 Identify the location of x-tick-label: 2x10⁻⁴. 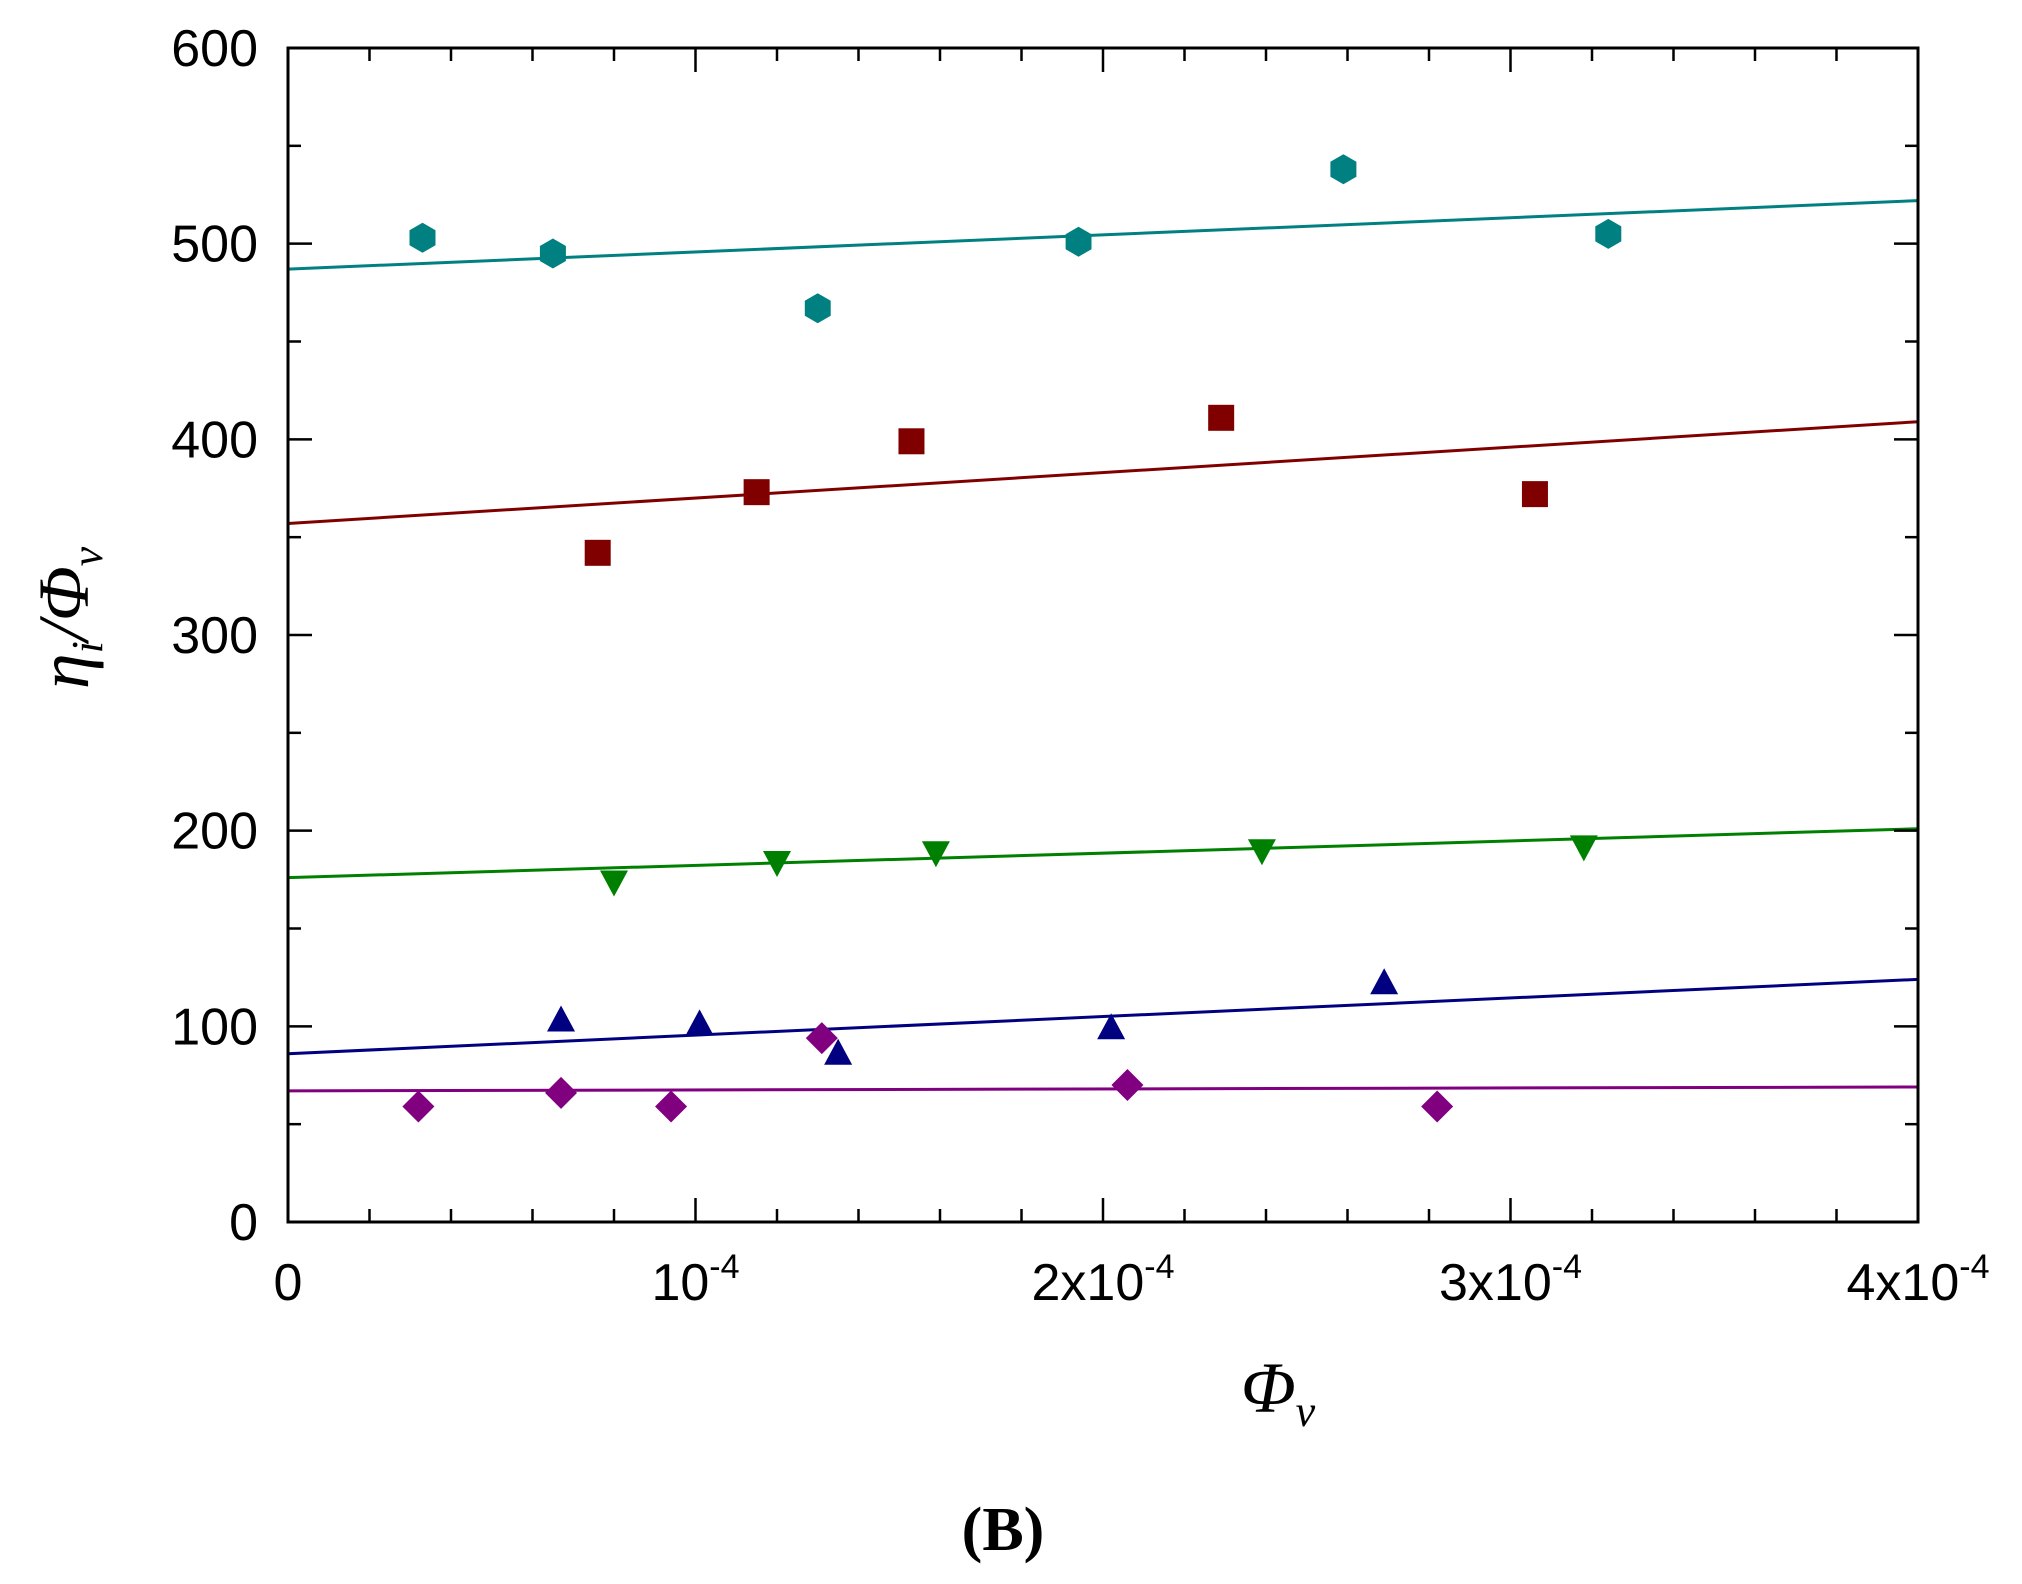
(1103, 1280).